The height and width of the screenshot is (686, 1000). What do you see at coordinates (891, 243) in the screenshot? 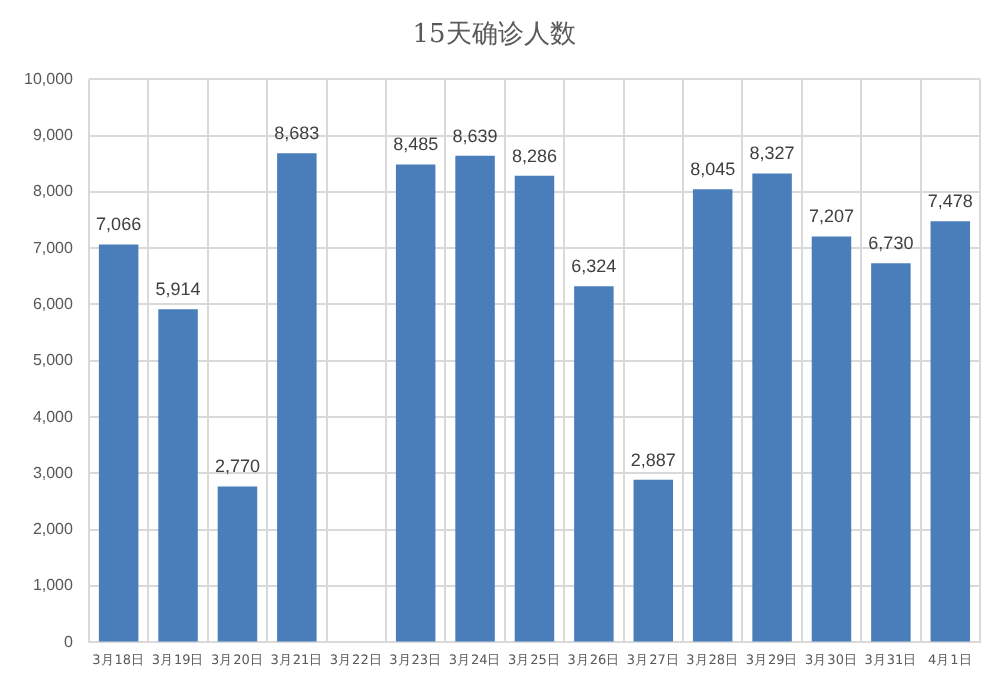
I see `data-label: 6,730` at bounding box center [891, 243].